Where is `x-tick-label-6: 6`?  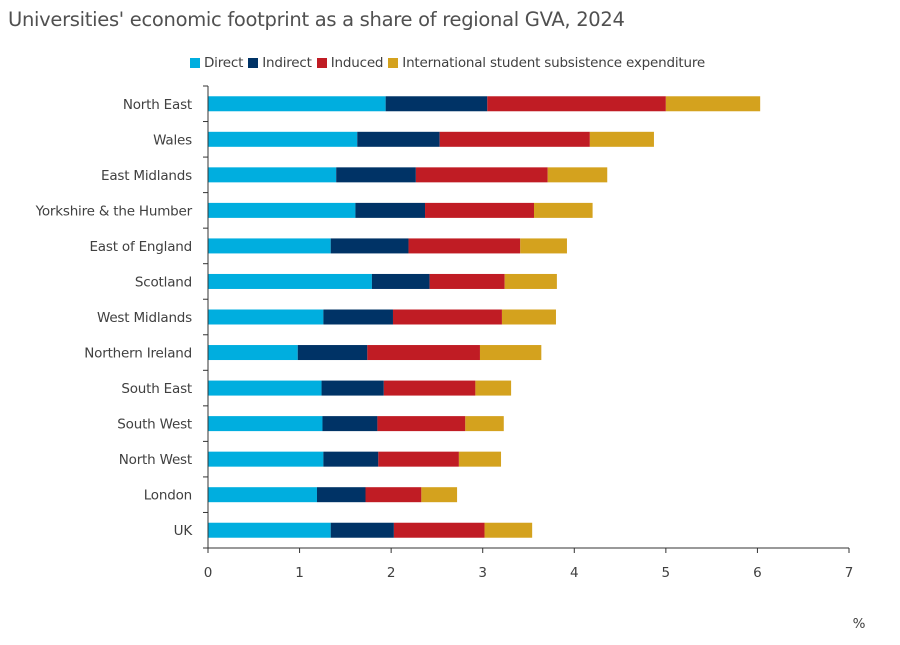 x-tick-label-6: 6 is located at coordinates (757, 573).